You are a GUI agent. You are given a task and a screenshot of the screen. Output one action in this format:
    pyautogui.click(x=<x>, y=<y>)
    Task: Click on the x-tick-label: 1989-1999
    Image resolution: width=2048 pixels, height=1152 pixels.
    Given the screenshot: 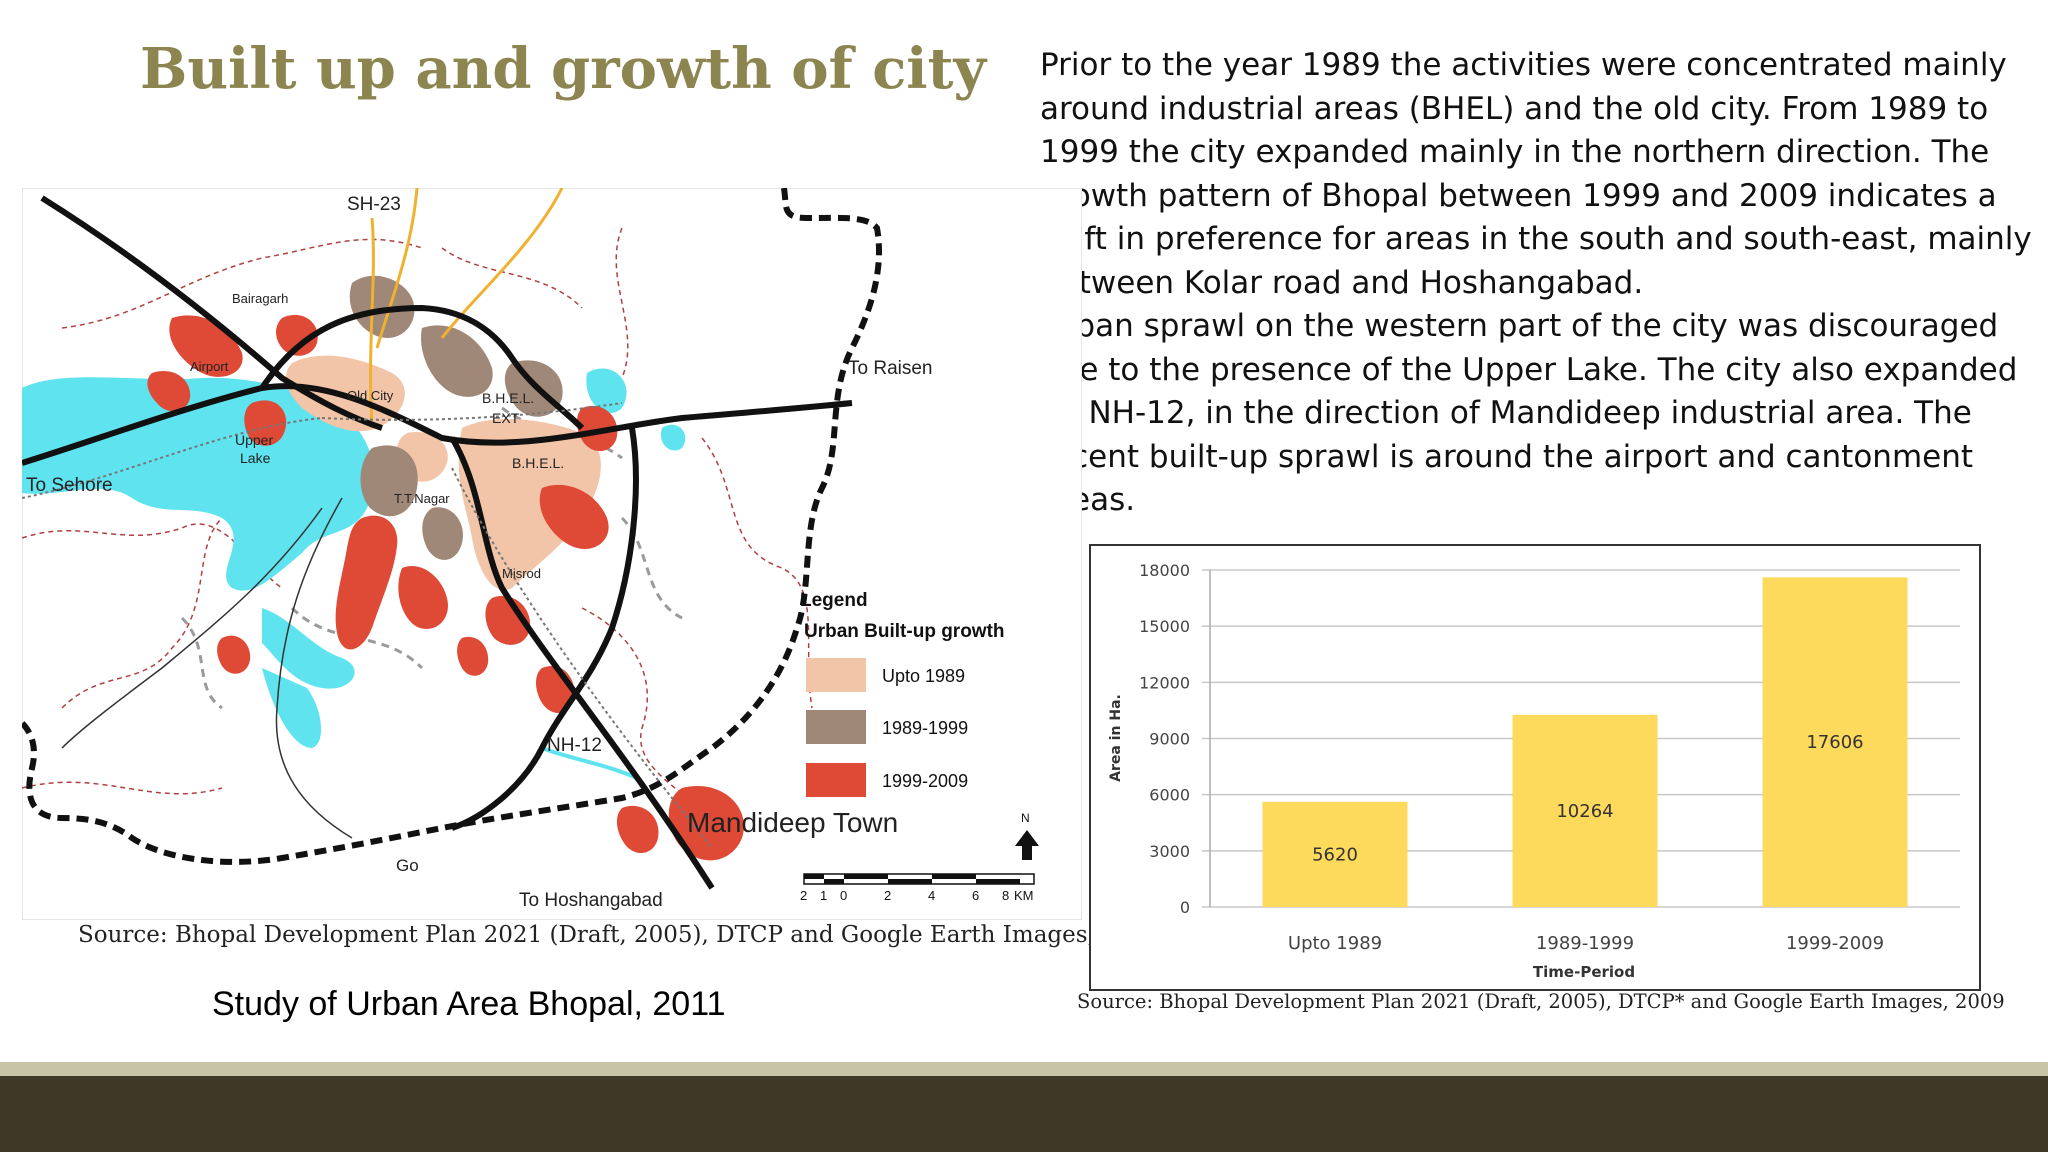 What is the action you would take?
    pyautogui.click(x=1585, y=943)
    